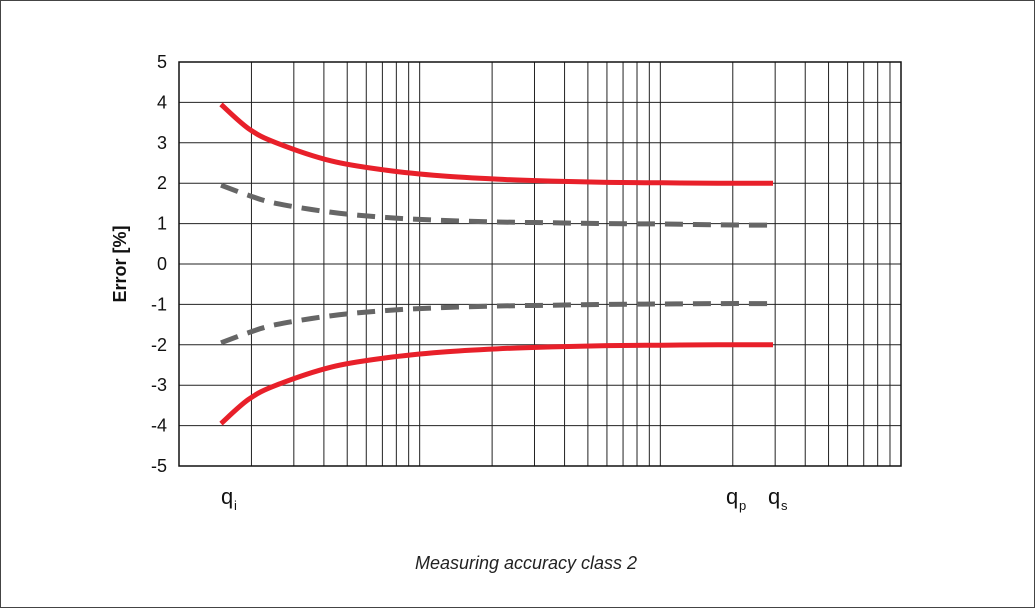  Describe the element at coordinates (162, 62) in the screenshot. I see `y-tick-label: 5` at that location.